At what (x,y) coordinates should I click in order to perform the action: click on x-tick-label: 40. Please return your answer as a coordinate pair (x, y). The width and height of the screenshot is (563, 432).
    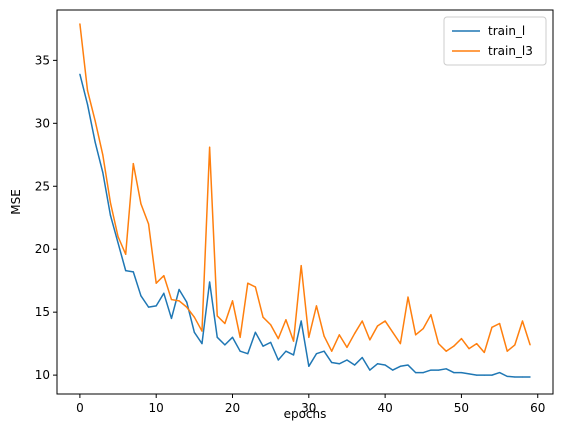
    Looking at the image, I should click on (384, 408).